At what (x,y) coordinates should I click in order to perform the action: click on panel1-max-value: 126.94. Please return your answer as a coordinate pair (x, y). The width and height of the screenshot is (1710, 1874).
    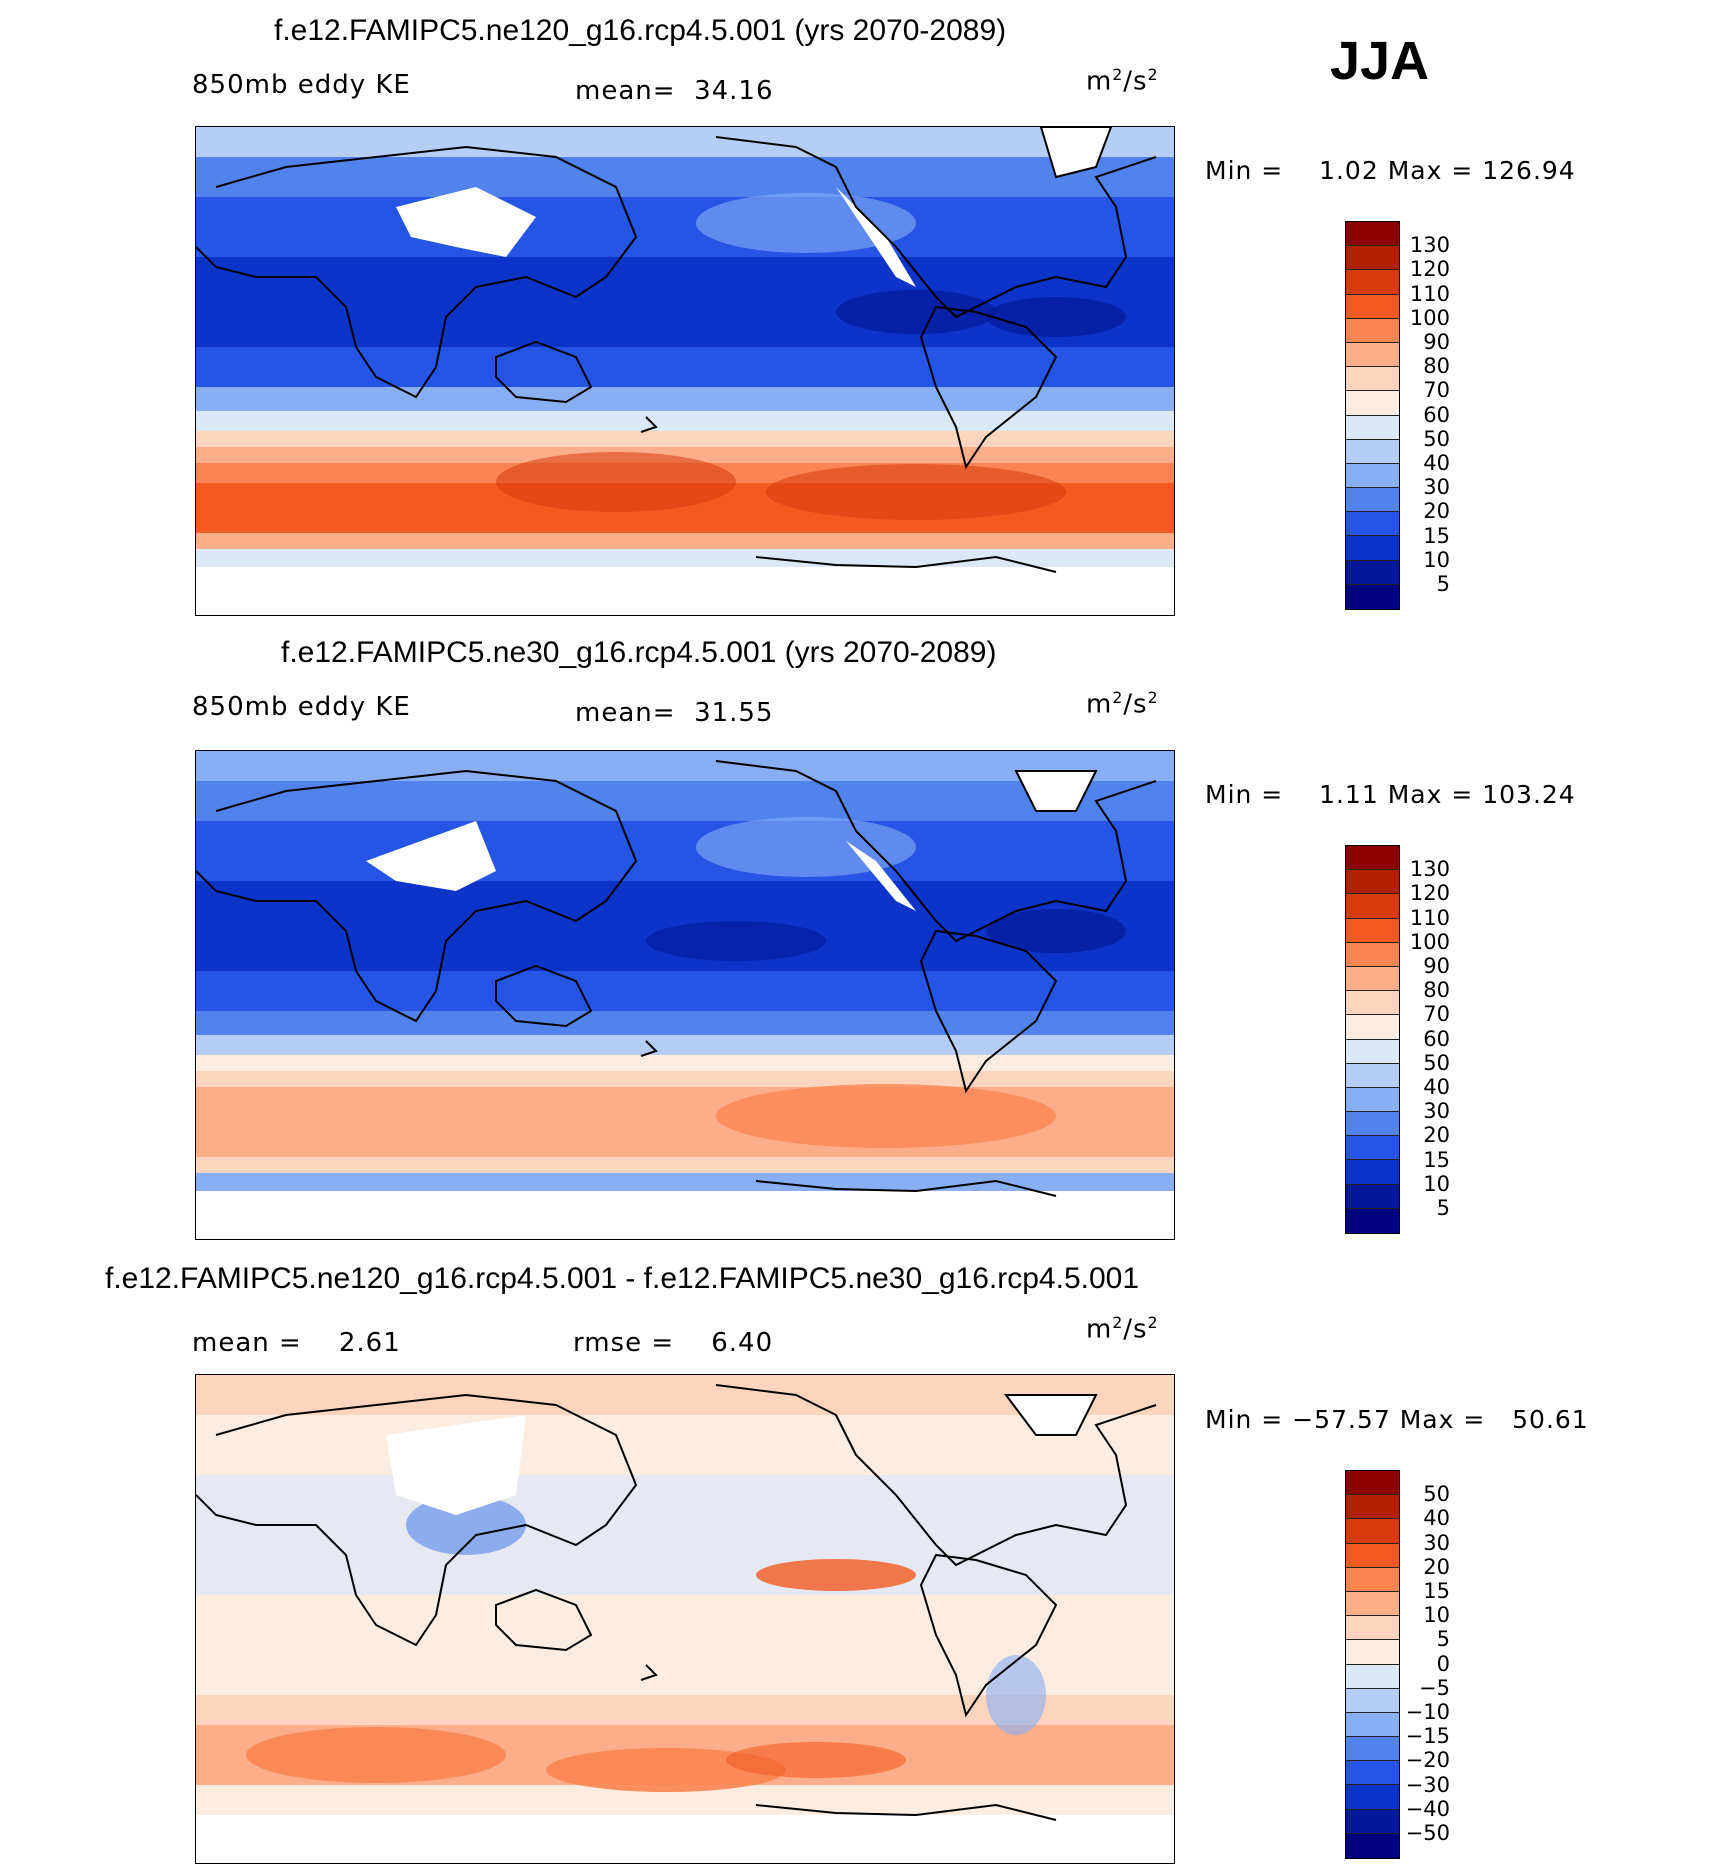
    Looking at the image, I should click on (1529, 170).